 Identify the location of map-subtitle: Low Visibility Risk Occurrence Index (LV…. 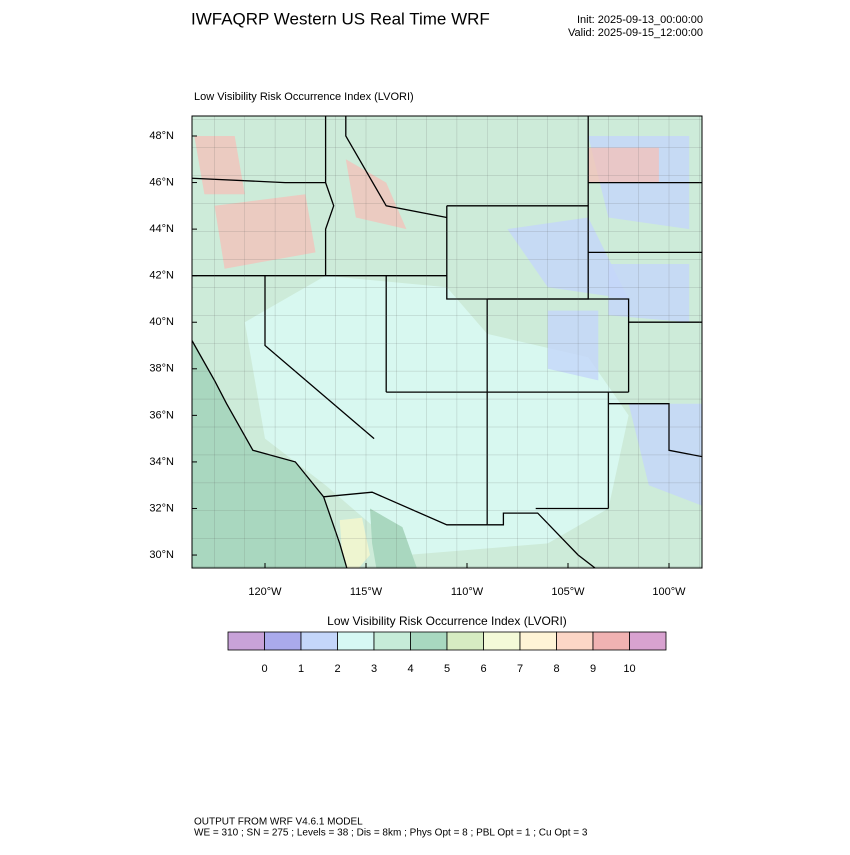
(304, 97).